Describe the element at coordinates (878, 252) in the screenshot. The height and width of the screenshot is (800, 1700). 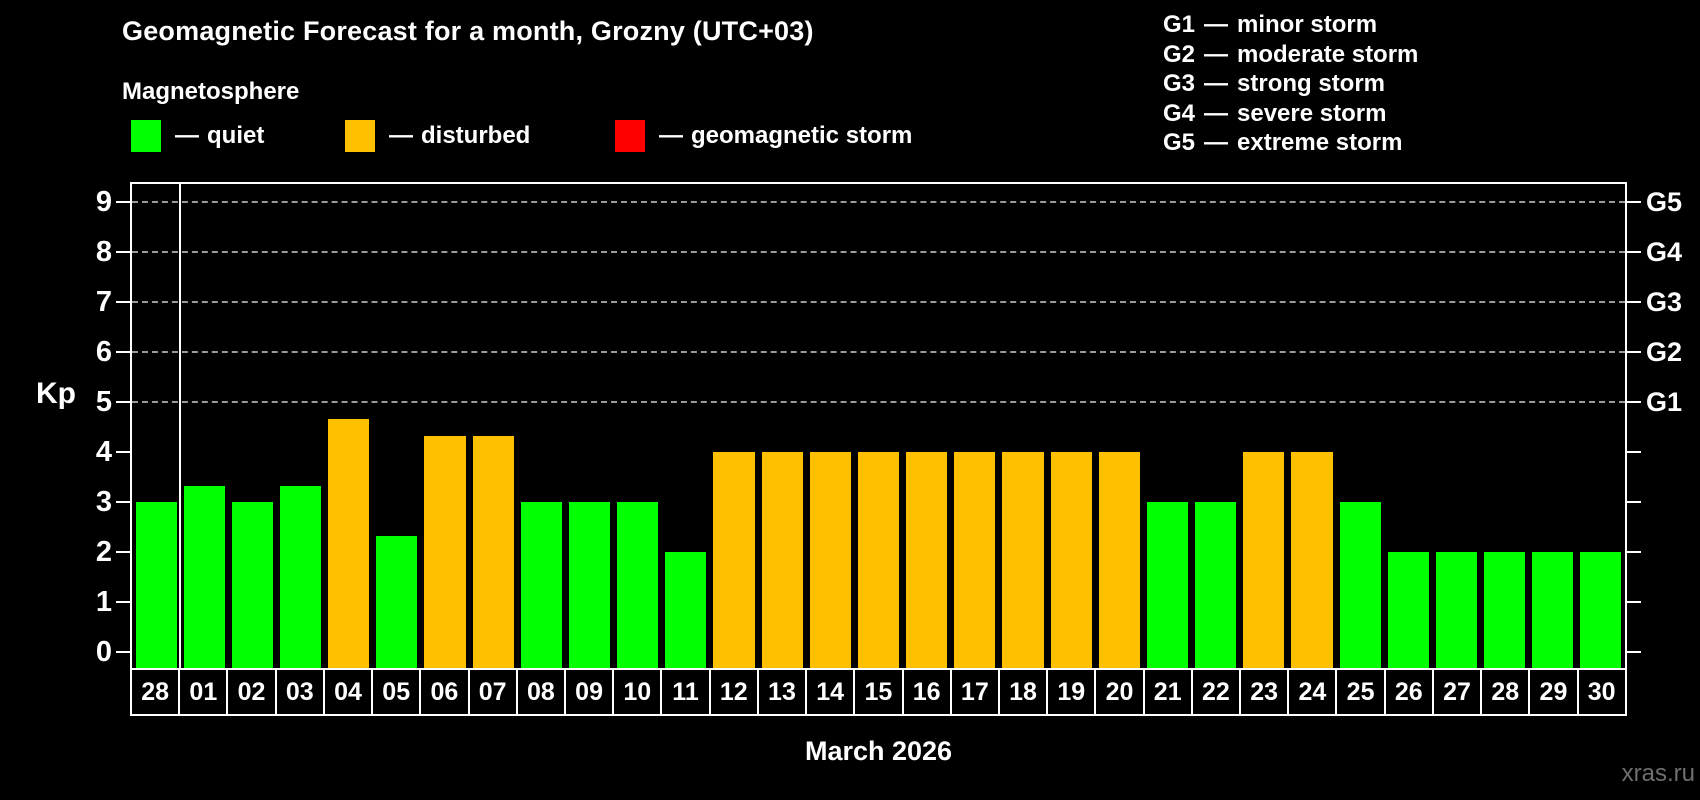
I see `gridline-kp8` at that location.